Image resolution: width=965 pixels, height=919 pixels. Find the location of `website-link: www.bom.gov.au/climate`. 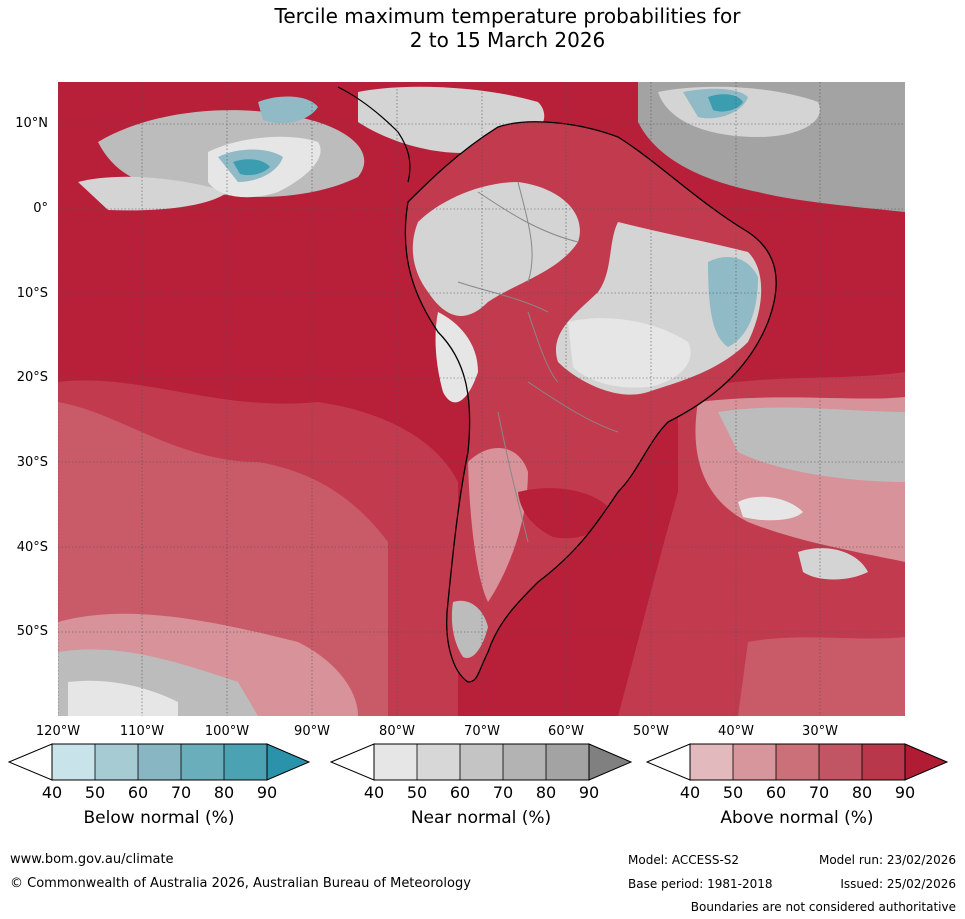

website-link: www.bom.gov.au/climate is located at coordinates (92, 859).